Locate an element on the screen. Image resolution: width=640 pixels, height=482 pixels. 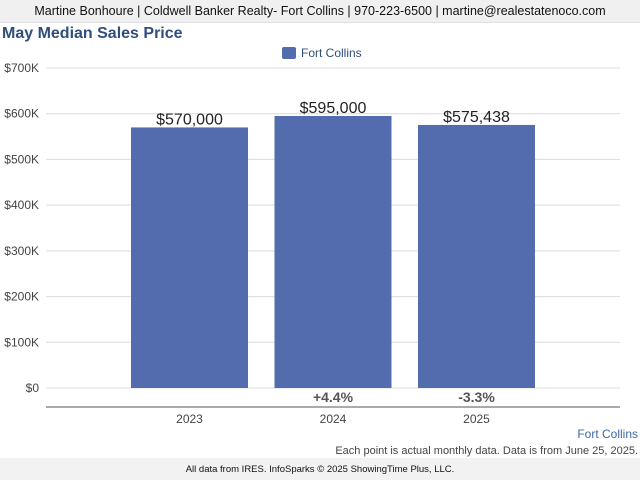
legend-label: Fort Collins is located at coordinates (331, 53).